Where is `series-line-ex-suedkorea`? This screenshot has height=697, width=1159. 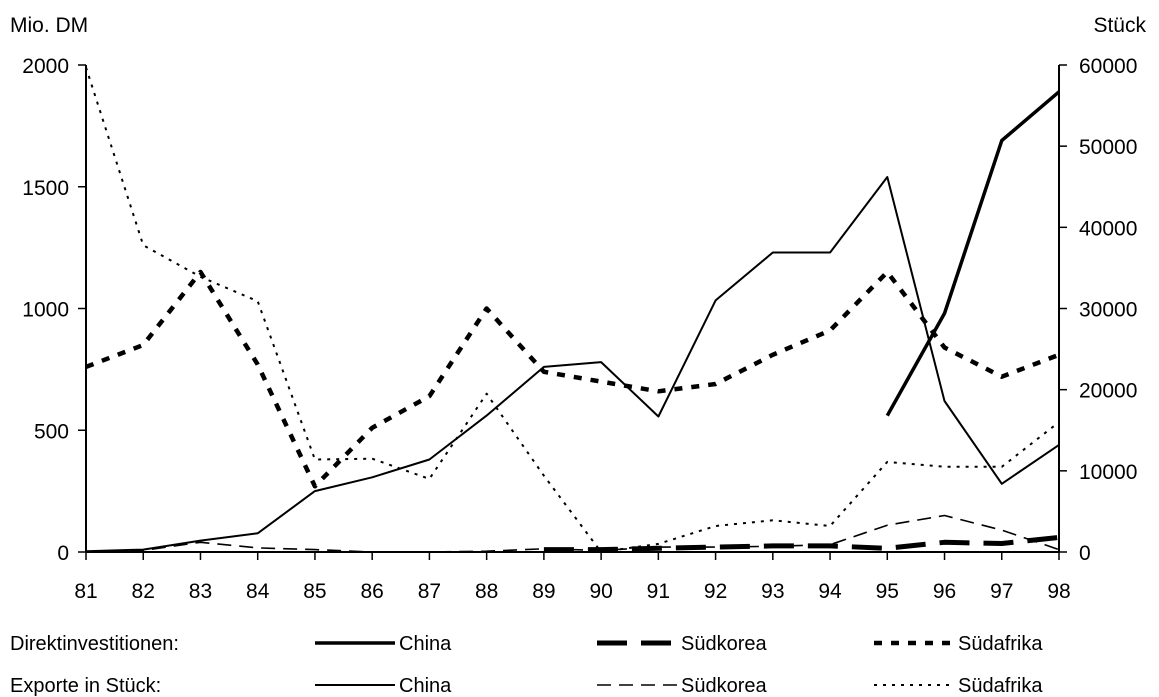
series-line-ex-suedkorea is located at coordinates (572, 533).